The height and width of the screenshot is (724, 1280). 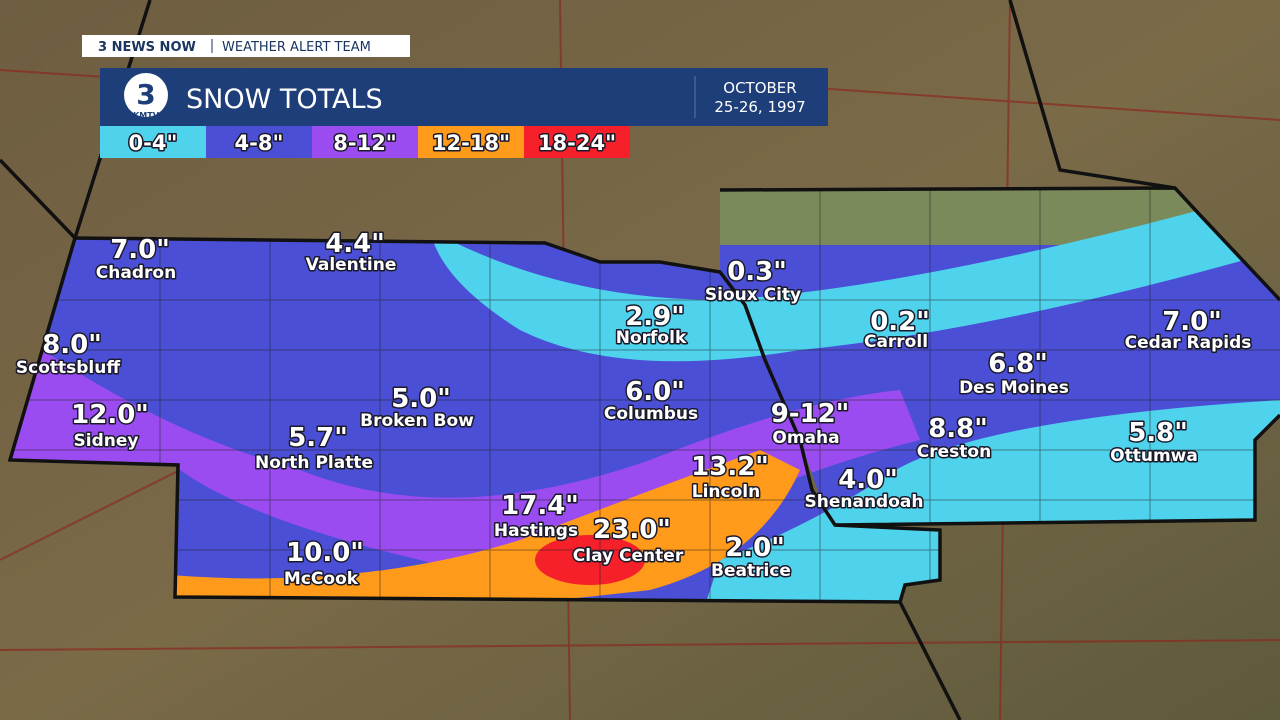 What do you see at coordinates (68, 368) in the screenshot?
I see `city-name: Scottsbluff` at bounding box center [68, 368].